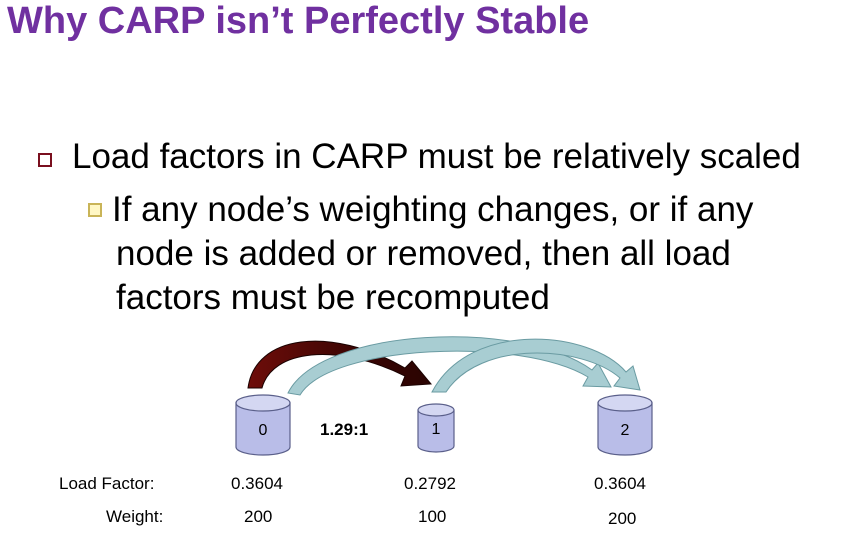 The image size is (862, 549). What do you see at coordinates (258, 516) in the screenshot?
I see `node-0-weight: 200` at bounding box center [258, 516].